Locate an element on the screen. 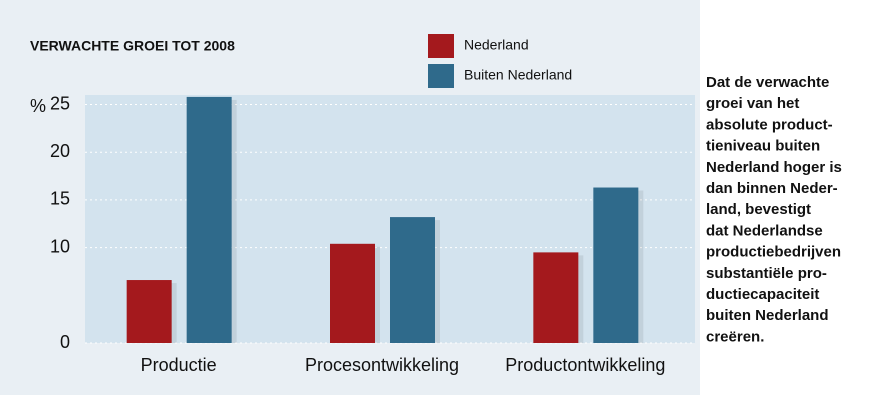 The image size is (877, 400). y-tick-label: 20 is located at coordinates (60, 151).